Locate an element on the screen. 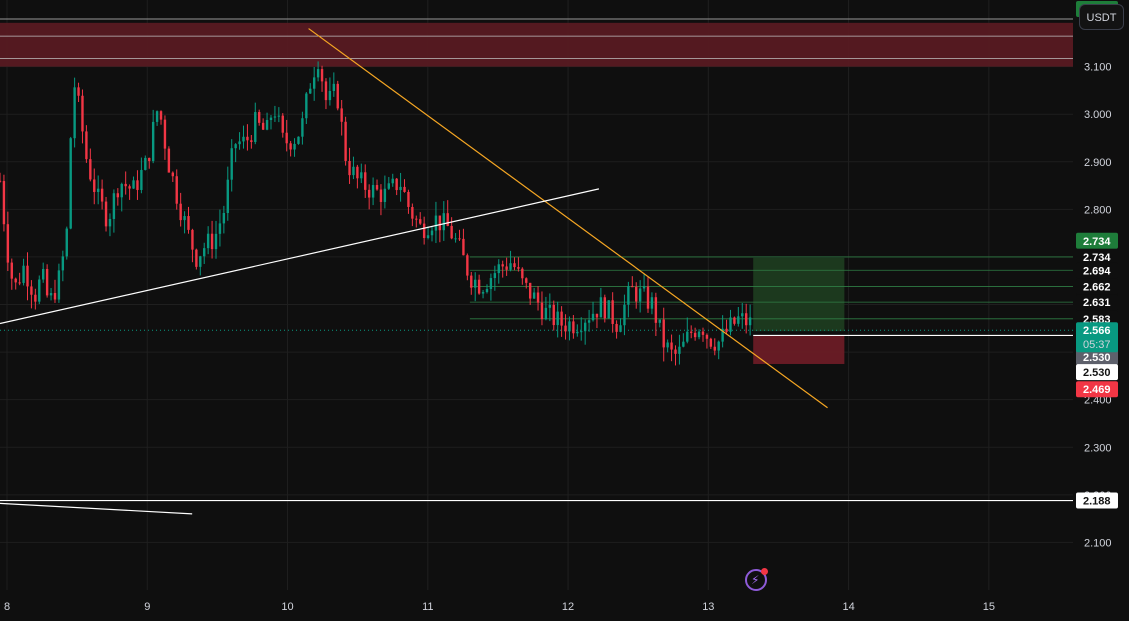 Image resolution: width=1129 pixels, height=621 pixels. price-axis-background is located at coordinates (1101, 310).